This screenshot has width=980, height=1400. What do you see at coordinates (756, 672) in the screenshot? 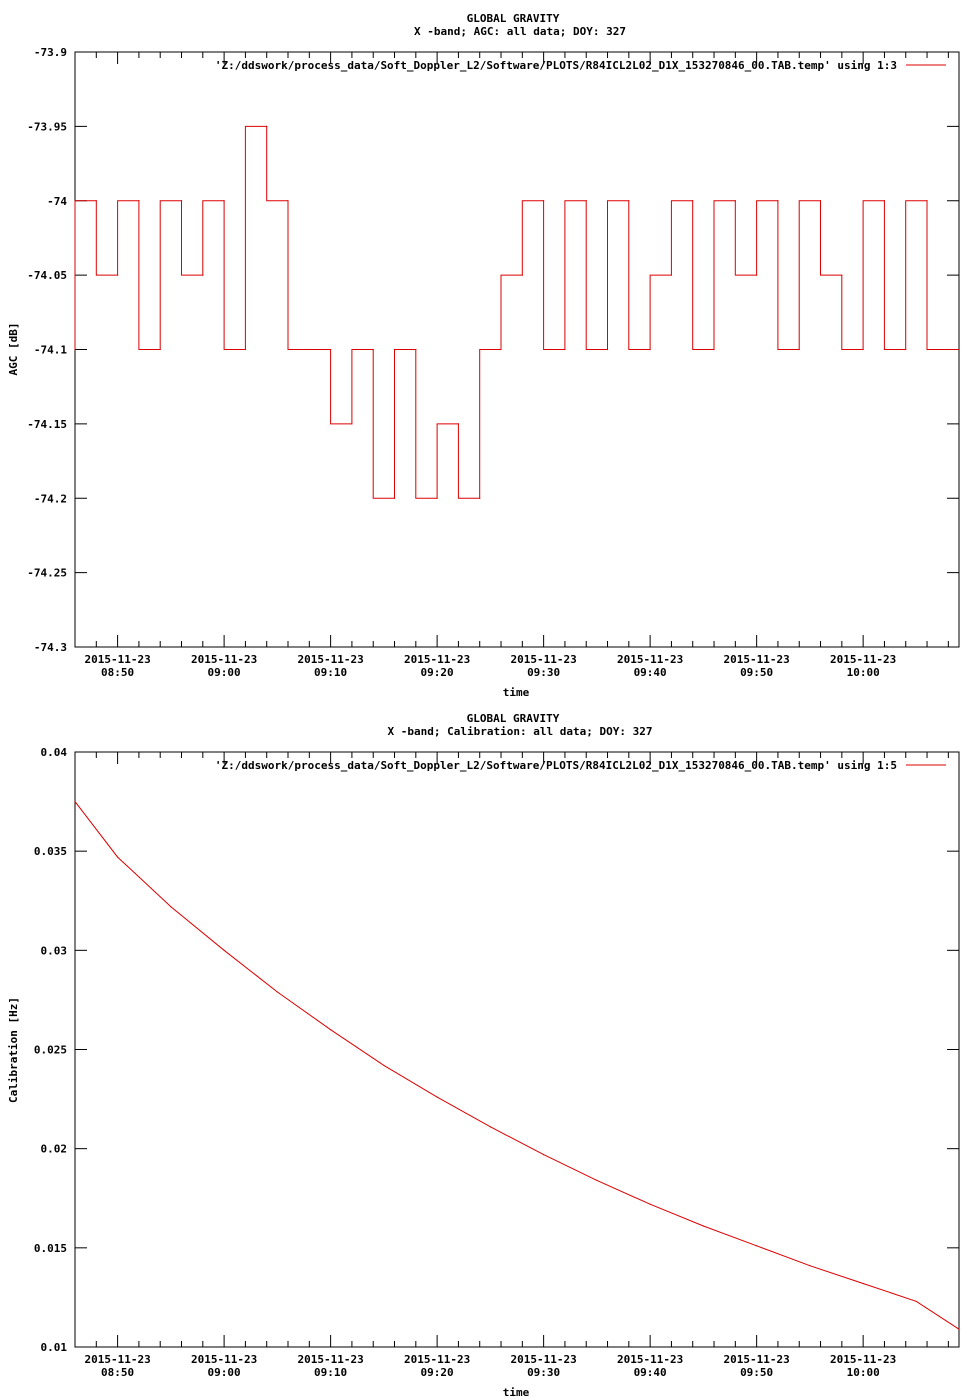
I see `agc-x-tick-time: 09:50` at bounding box center [756, 672].